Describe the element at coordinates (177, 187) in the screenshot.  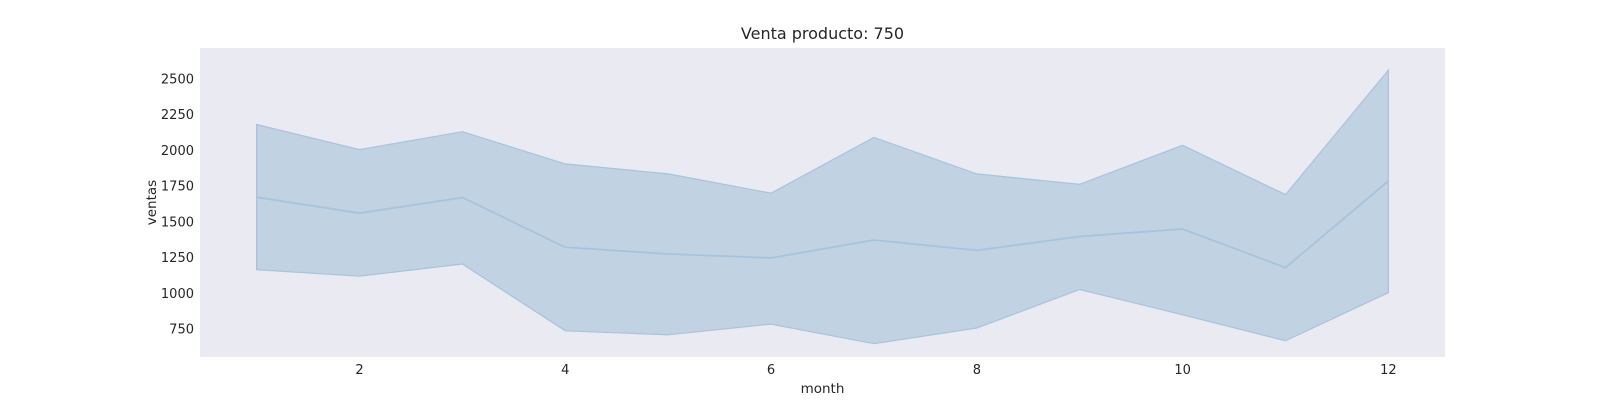
I see `y-tick-label: 1750` at that location.